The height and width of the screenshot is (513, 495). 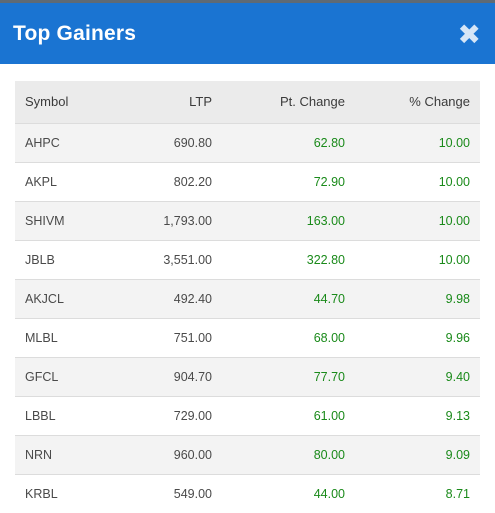 What do you see at coordinates (200, 102) in the screenshot?
I see `column-header-ltp: LTP` at bounding box center [200, 102].